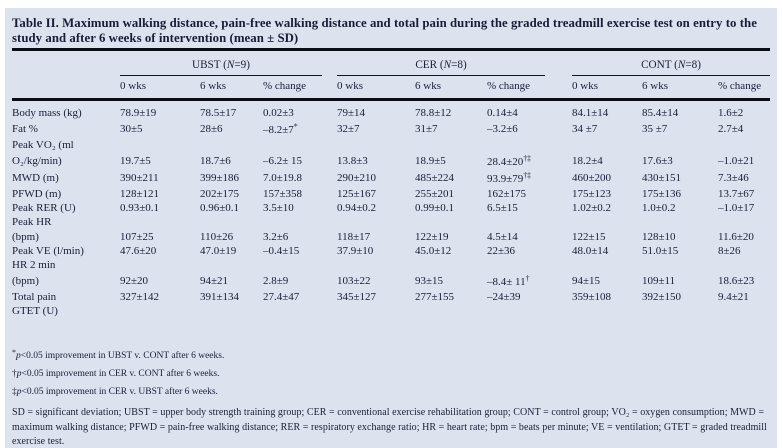 This screenshot has width=782, height=448. I want to click on data-cell: 7.0±19.8, so click(283, 177).